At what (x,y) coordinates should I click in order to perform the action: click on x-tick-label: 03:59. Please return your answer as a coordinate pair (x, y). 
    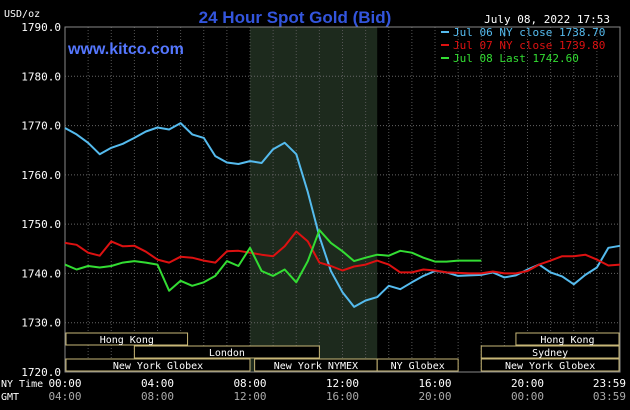
    Looking at the image, I should click on (609, 396).